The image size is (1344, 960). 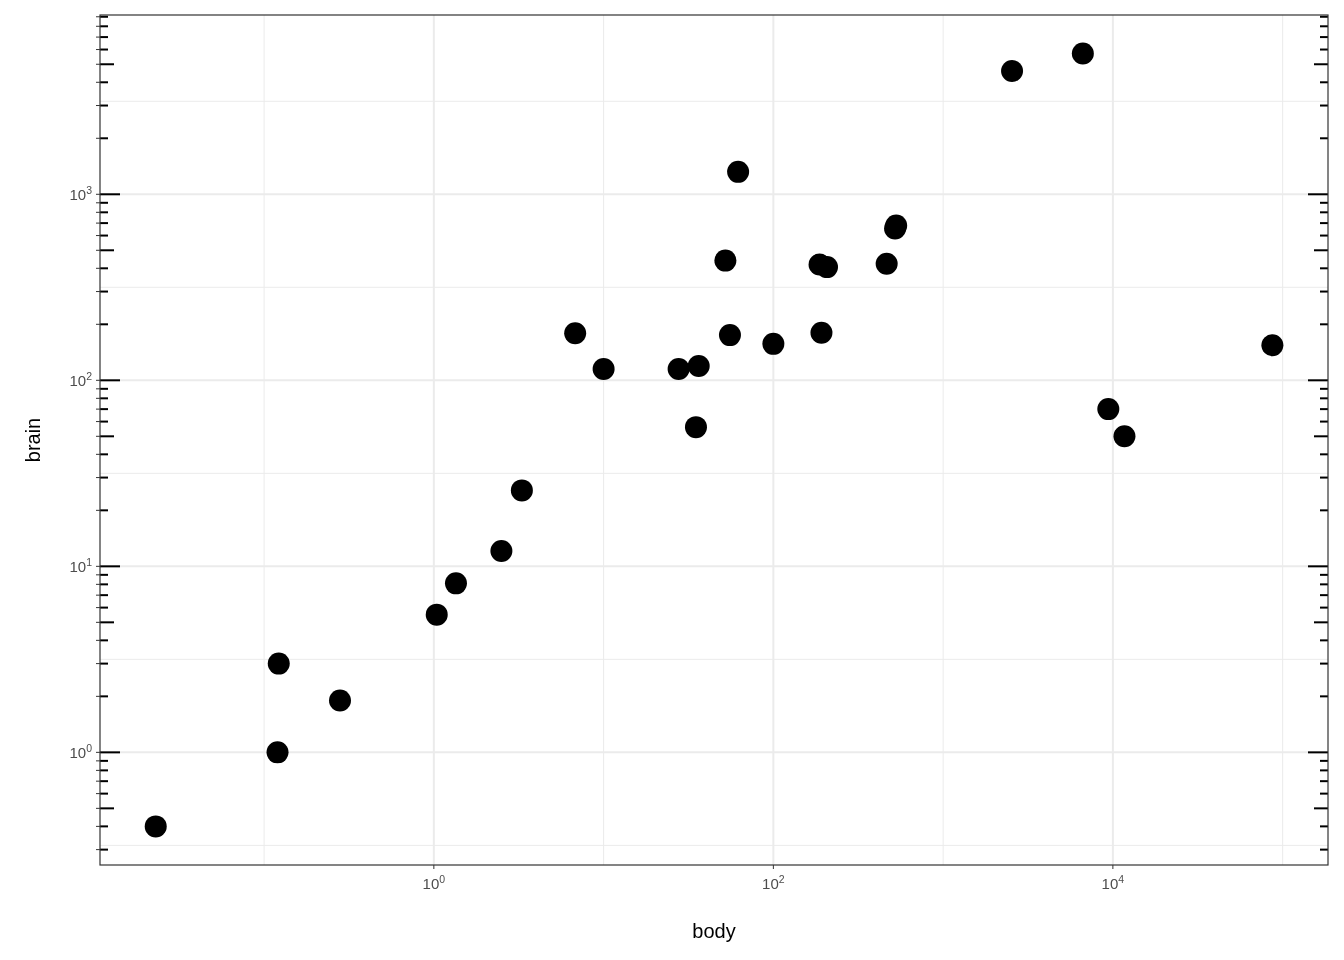 What do you see at coordinates (434, 882) in the screenshot?
I see `x-tick-label: 10$^{0}$` at bounding box center [434, 882].